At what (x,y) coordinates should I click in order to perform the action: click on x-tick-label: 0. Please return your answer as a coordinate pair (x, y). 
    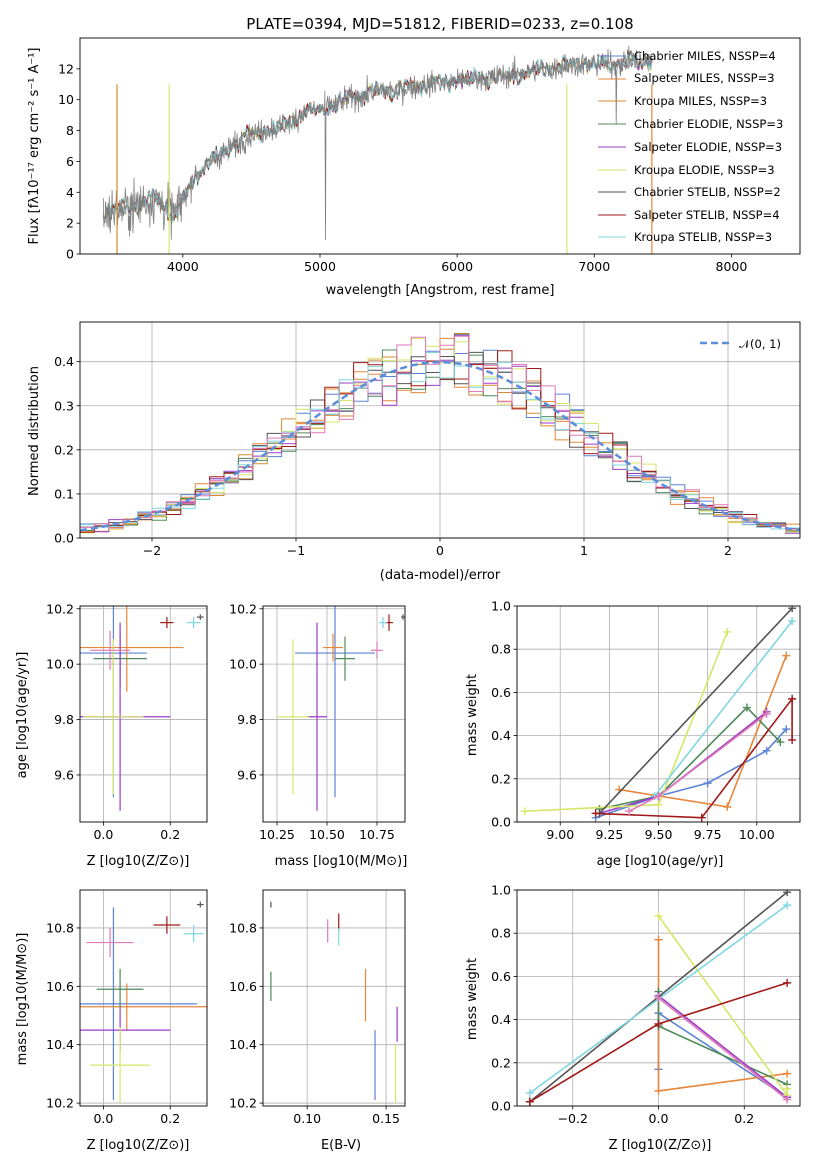
    Looking at the image, I should click on (440, 550).